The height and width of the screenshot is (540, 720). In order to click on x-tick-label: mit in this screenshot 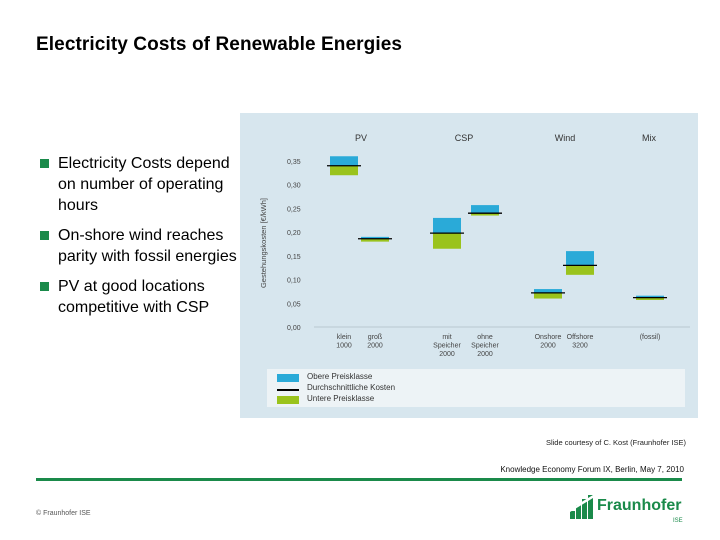, I will do `click(446, 337)`.